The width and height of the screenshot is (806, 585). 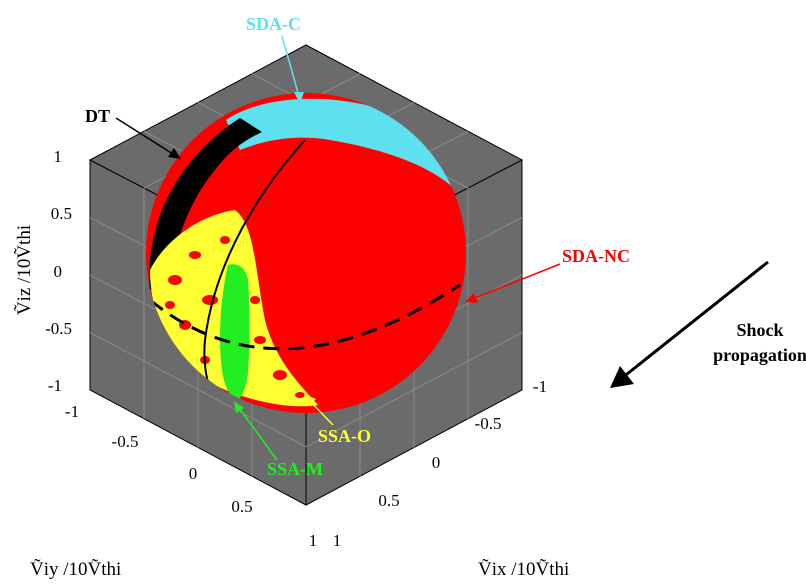 What do you see at coordinates (622, 377) in the screenshot?
I see `shock-arrowhead` at bounding box center [622, 377].